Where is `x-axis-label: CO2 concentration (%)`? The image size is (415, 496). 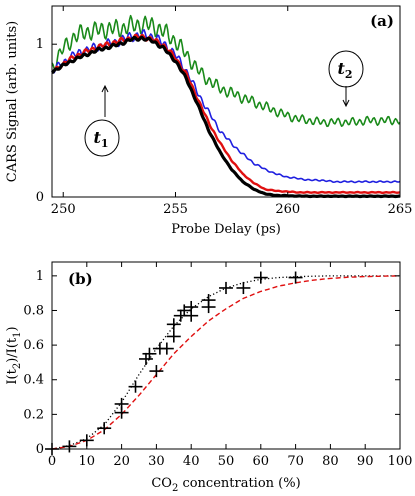
x-axis-label: CO2 concentration (%) is located at coordinates (225, 485).